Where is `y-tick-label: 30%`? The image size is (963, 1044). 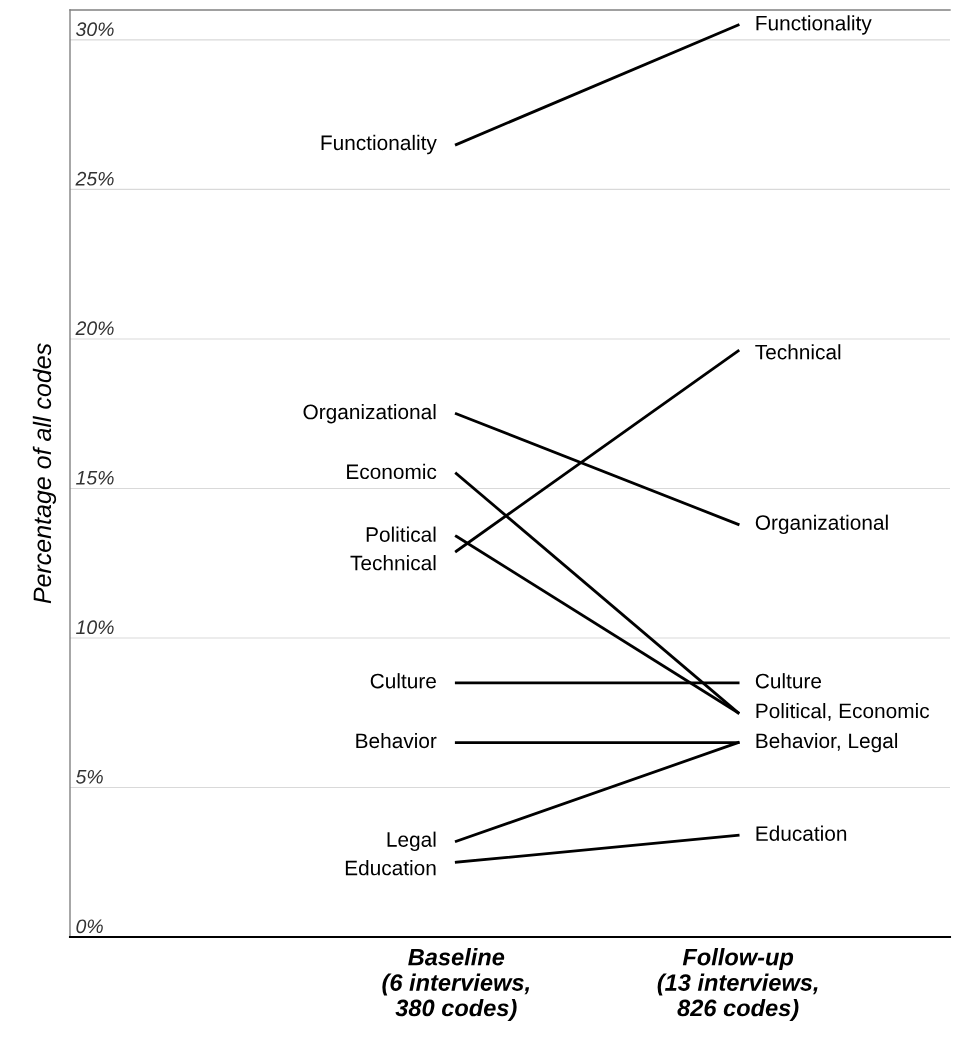 y-tick-label: 30% is located at coordinates (95, 29).